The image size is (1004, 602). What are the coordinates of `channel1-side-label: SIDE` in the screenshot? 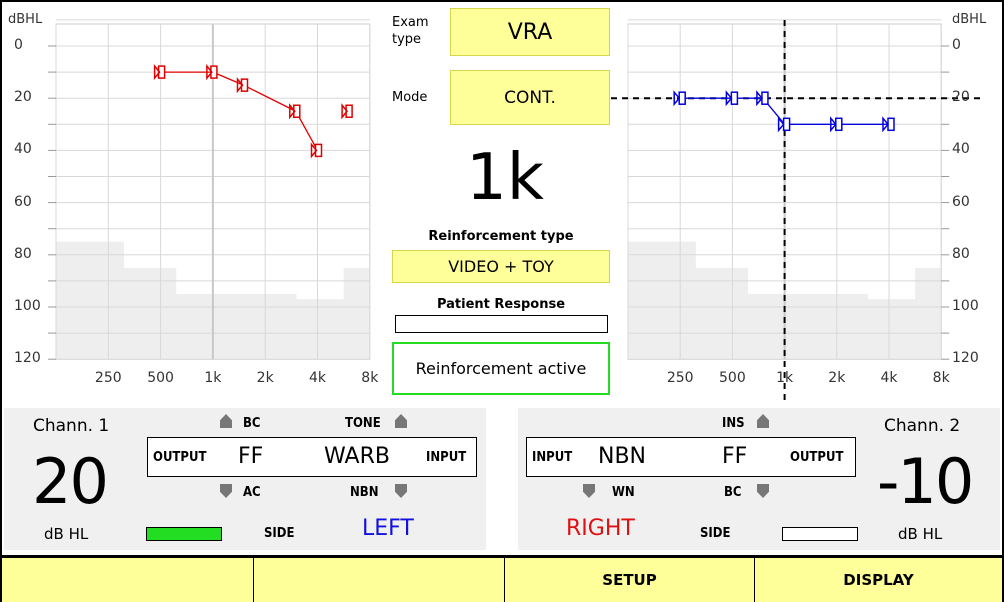 It's located at (279, 533).